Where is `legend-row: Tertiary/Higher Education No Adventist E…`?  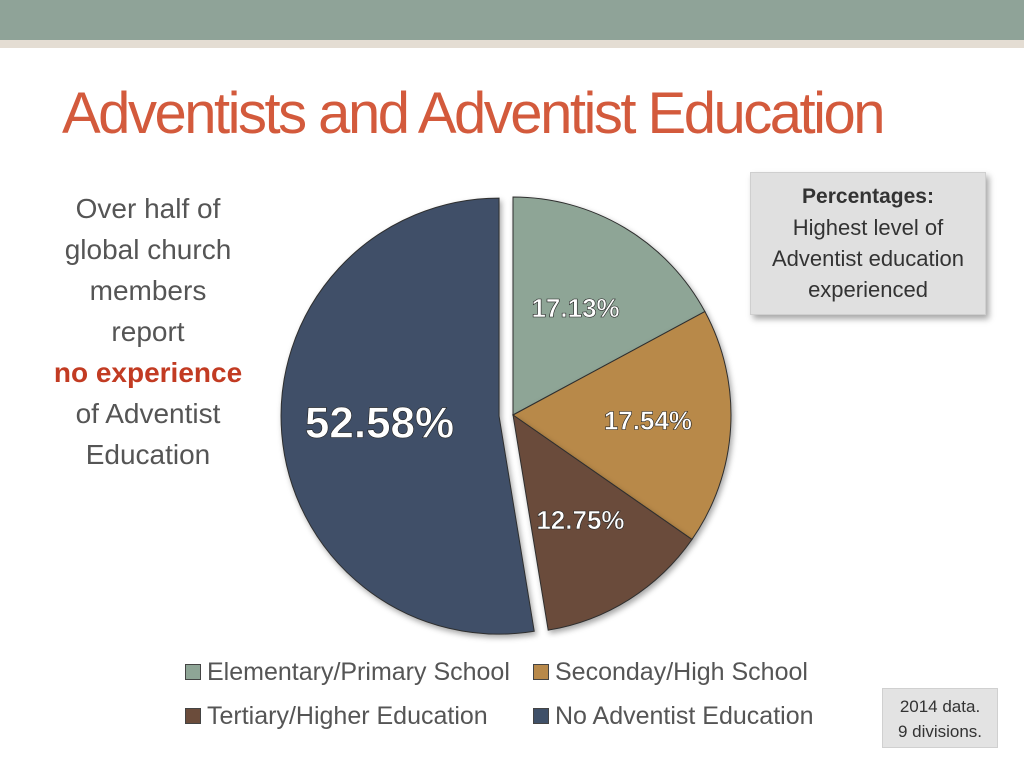 legend-row: Tertiary/Higher Education No Adventist E… is located at coordinates (515, 716).